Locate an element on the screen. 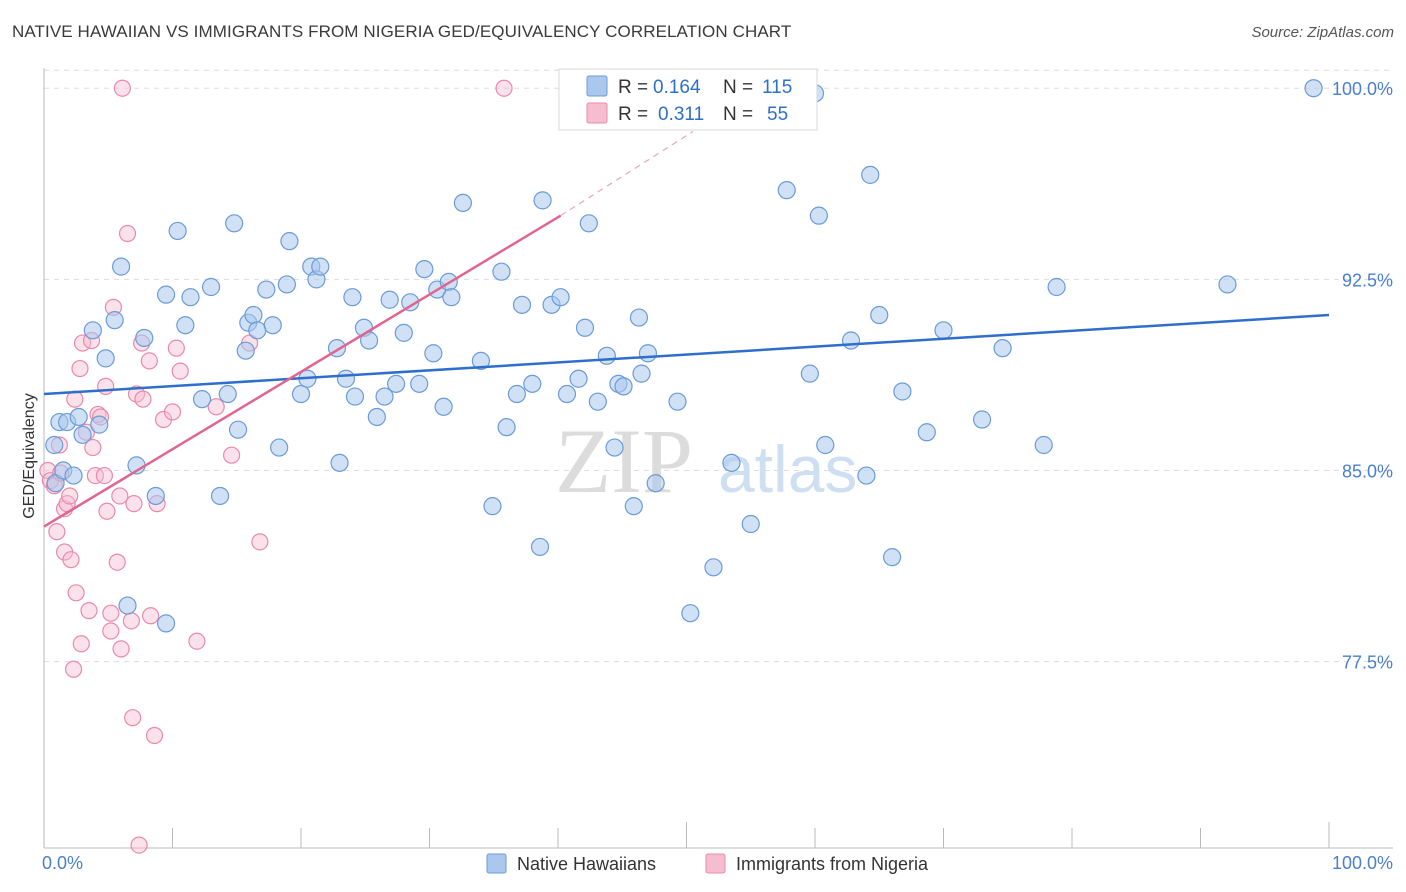  stats-legend-swatch-pink is located at coordinates (597, 113).